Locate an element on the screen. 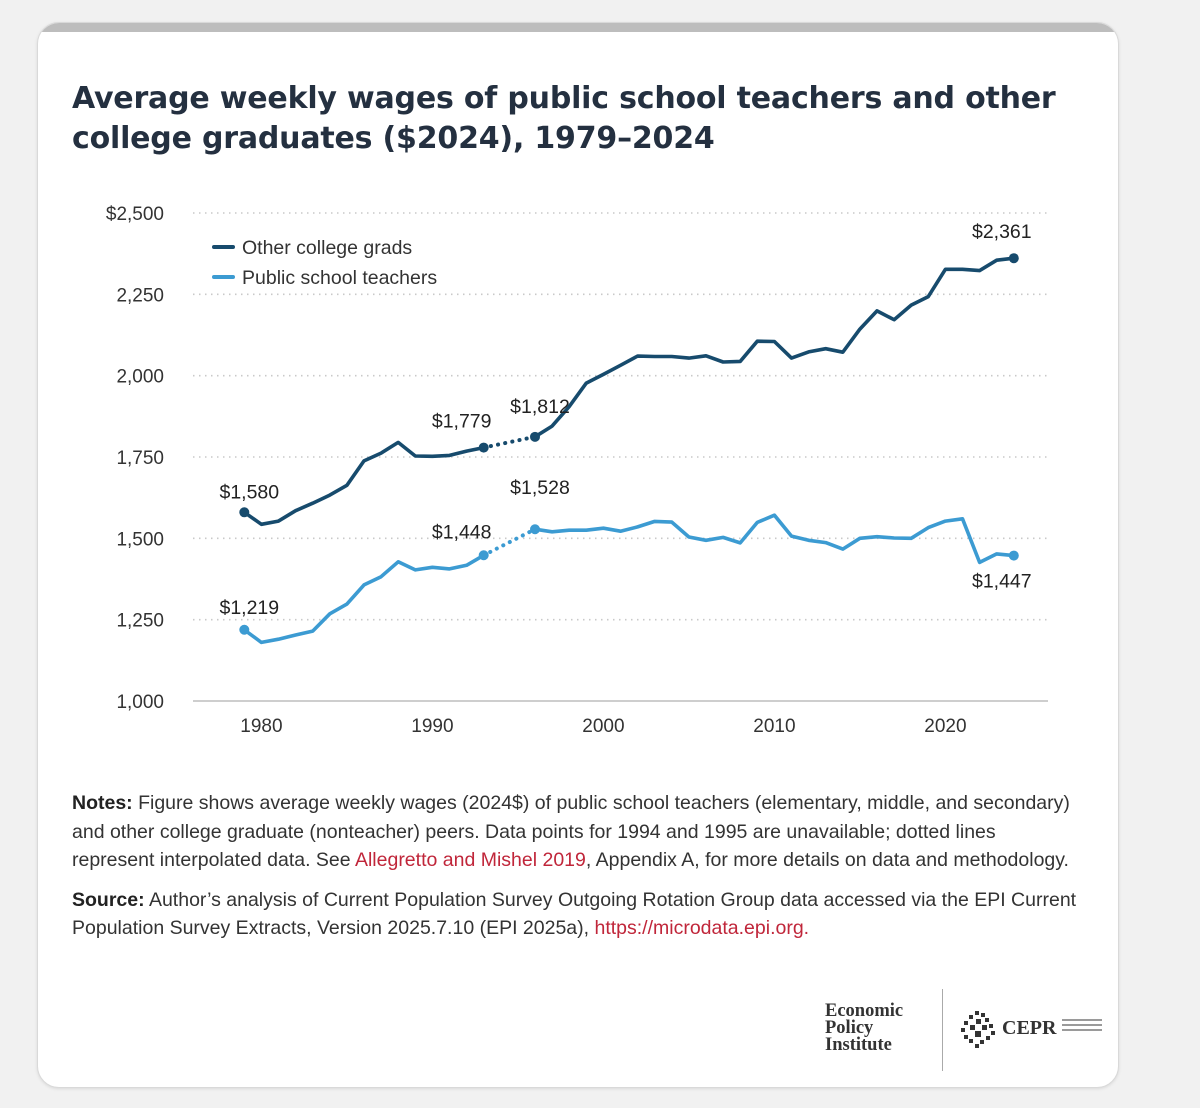 This screenshot has width=1200, height=1108. source-label: Source: is located at coordinates (108, 899).